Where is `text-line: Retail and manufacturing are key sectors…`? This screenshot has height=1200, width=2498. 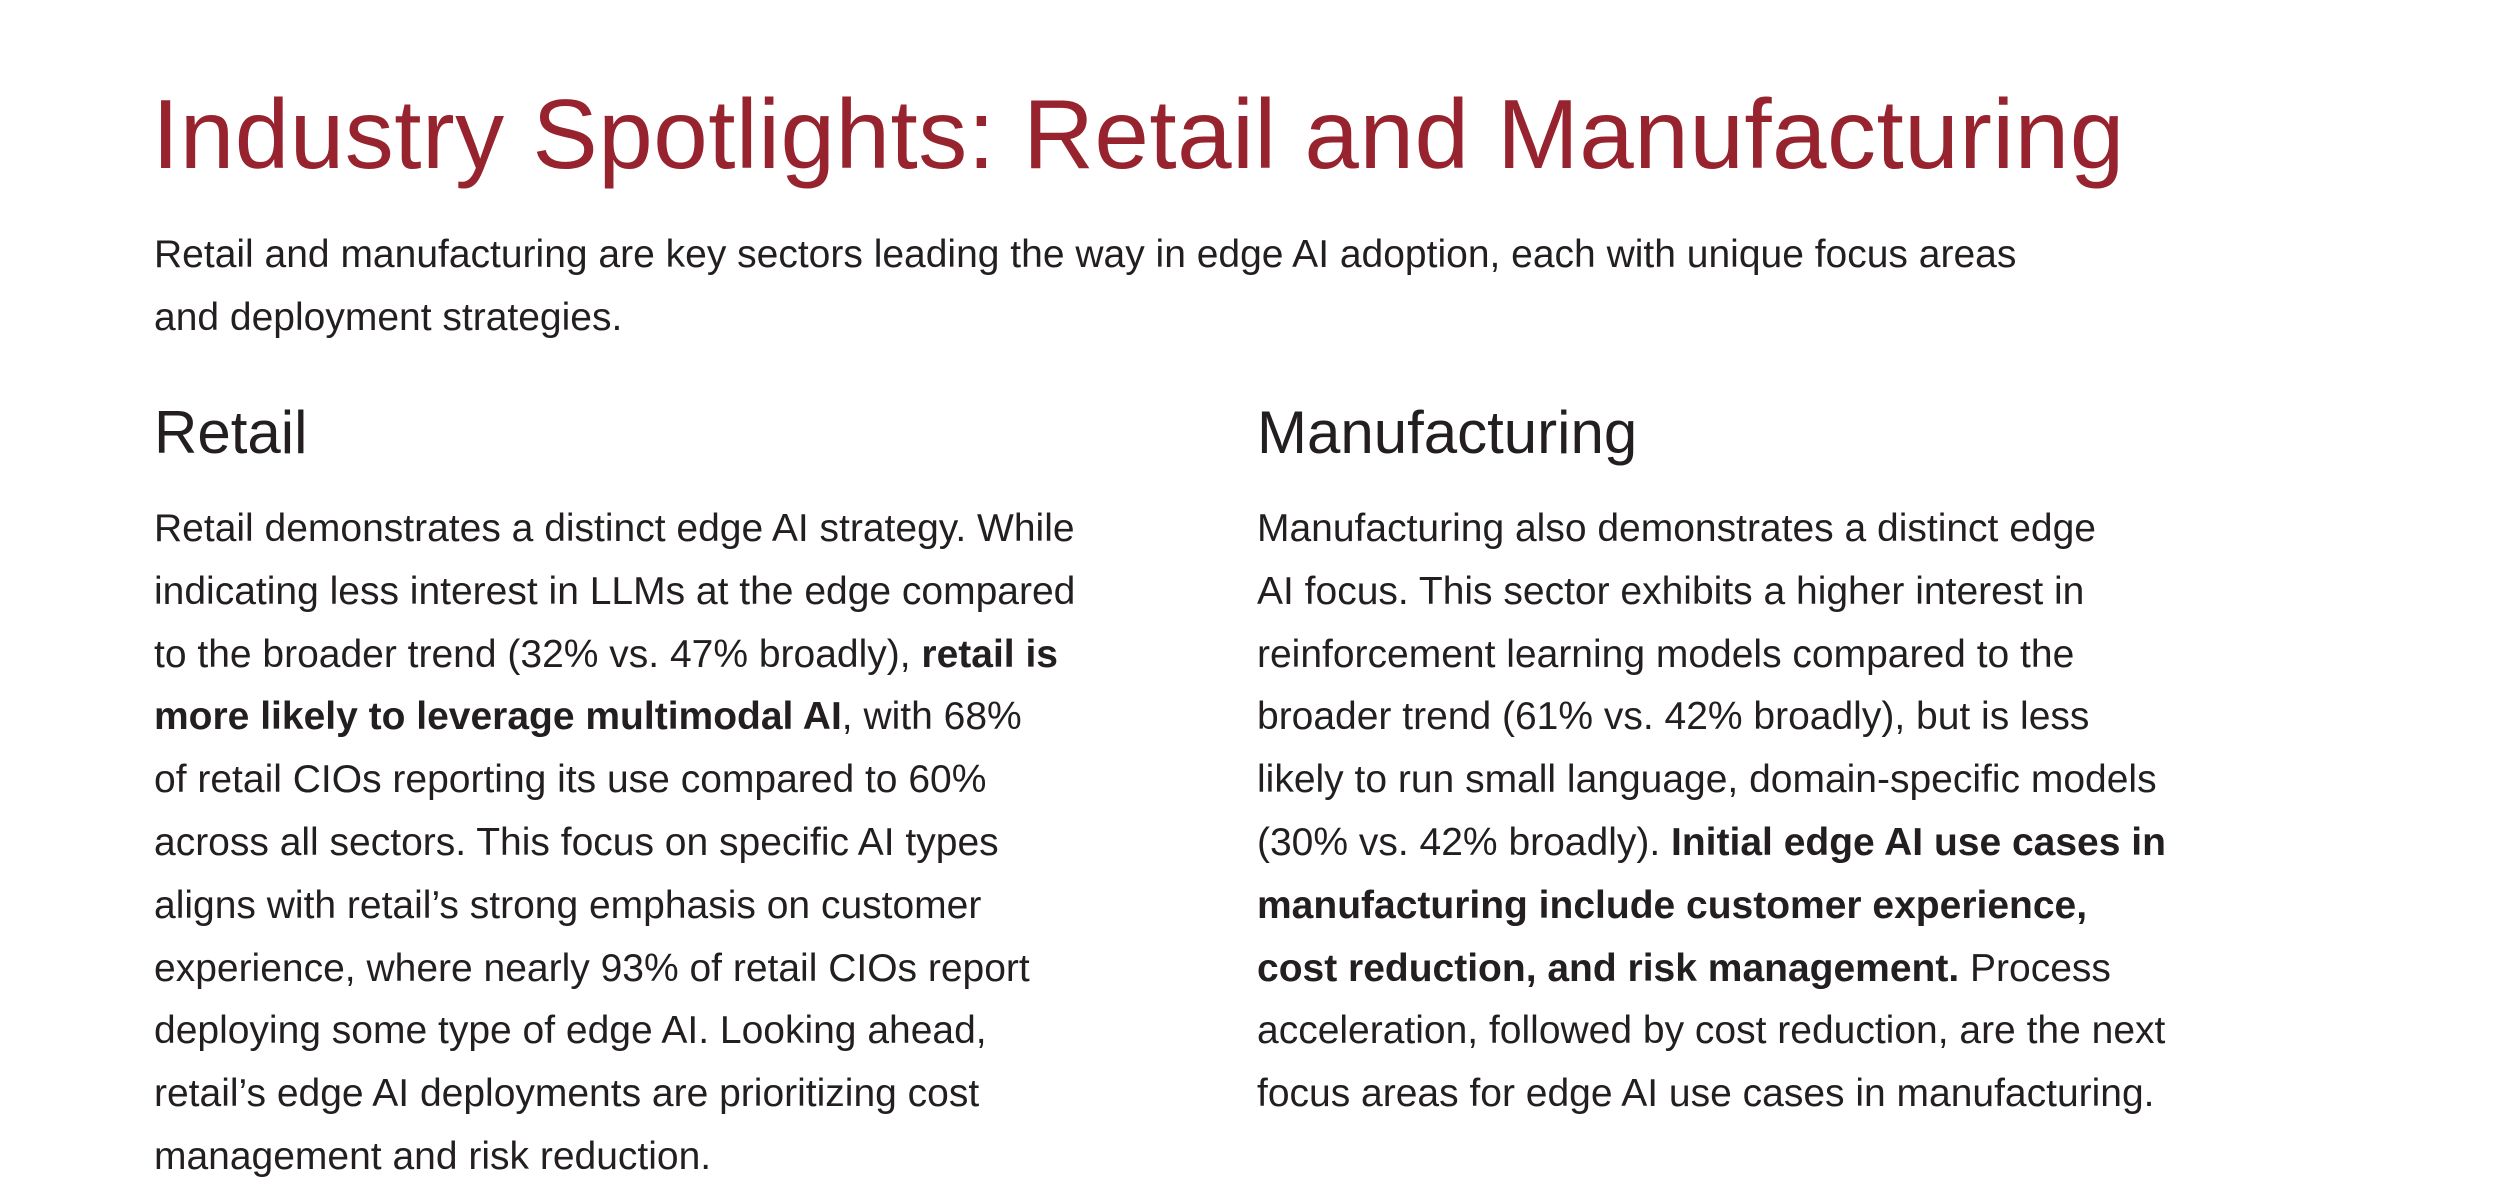 text-line: Retail and manufacturing are key sectors… is located at coordinates (1085, 255).